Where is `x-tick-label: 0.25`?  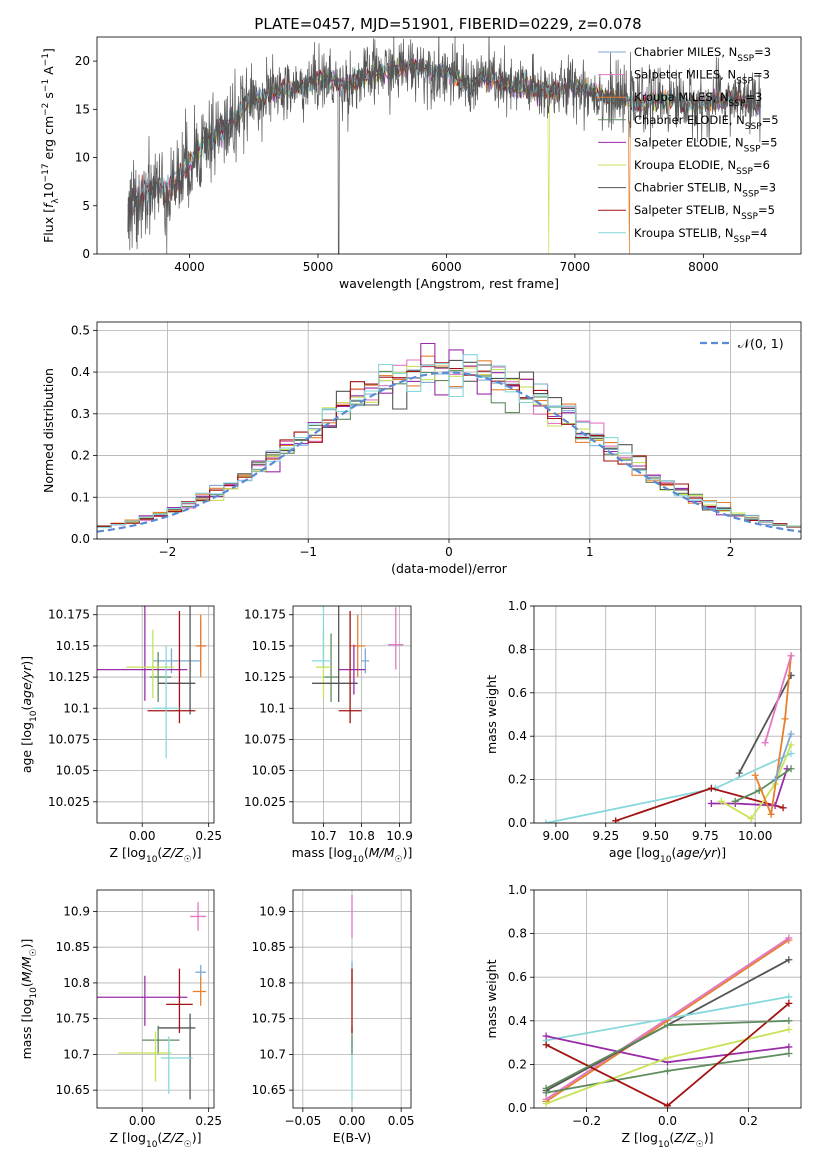 x-tick-label: 0.25 is located at coordinates (208, 1121).